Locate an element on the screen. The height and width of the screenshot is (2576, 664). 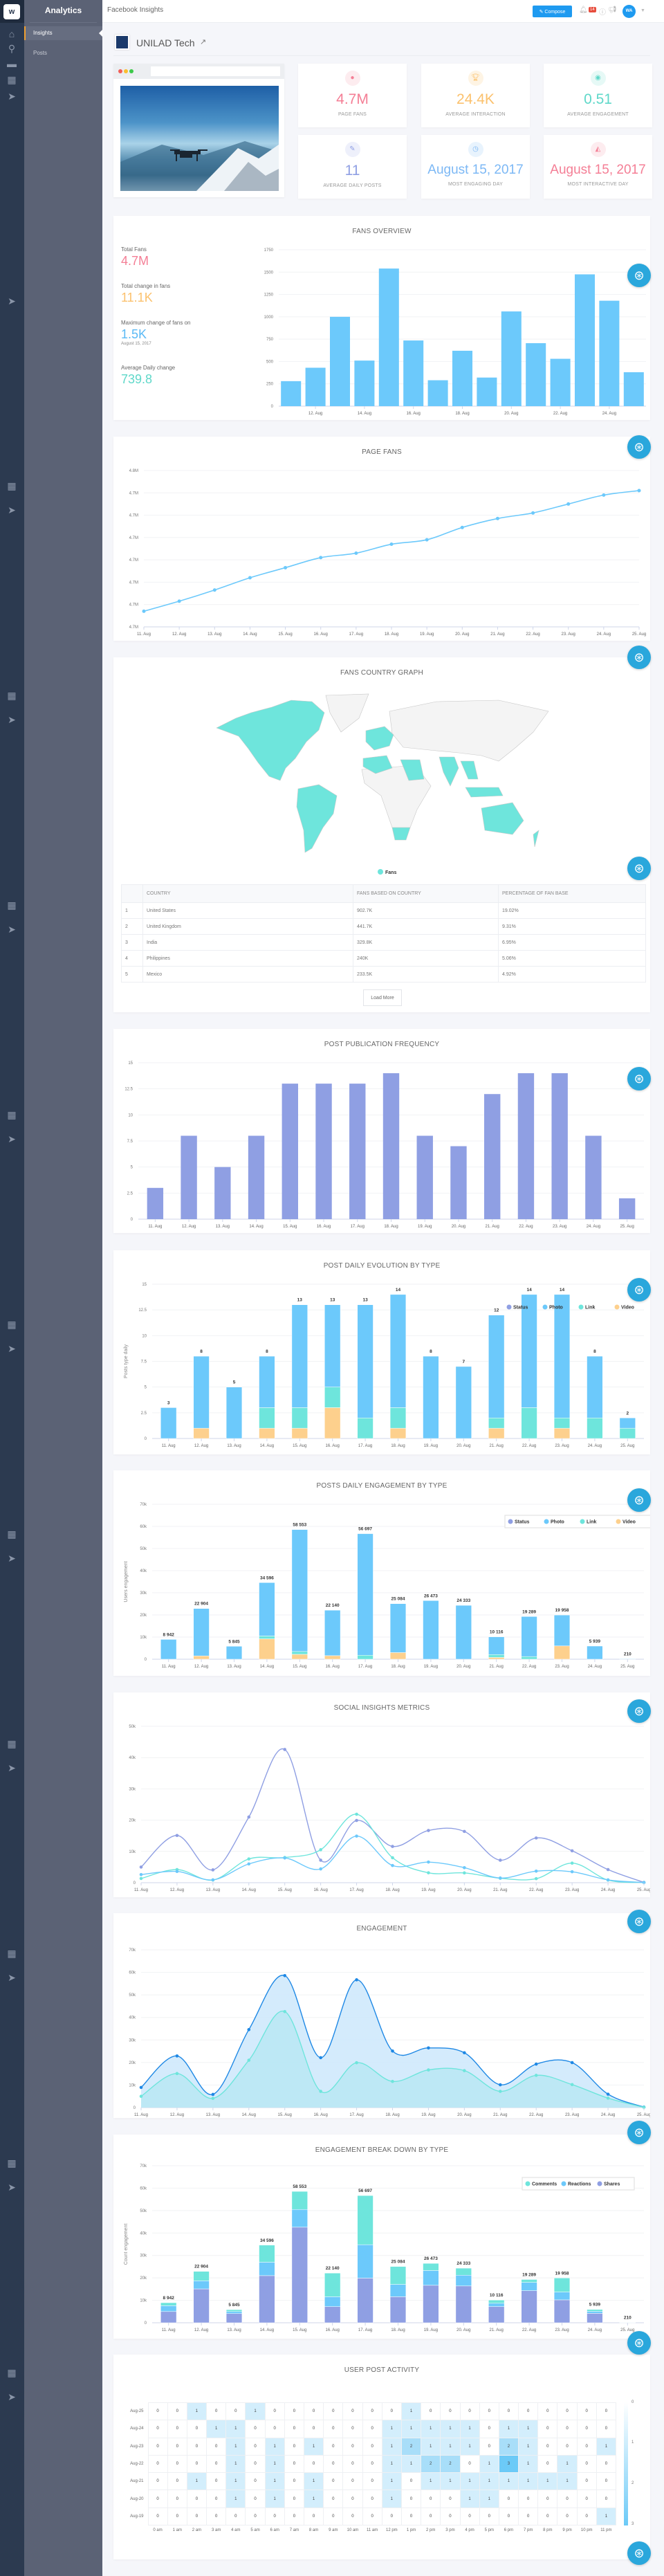
legend-item: Status is located at coordinates (522, 1522).